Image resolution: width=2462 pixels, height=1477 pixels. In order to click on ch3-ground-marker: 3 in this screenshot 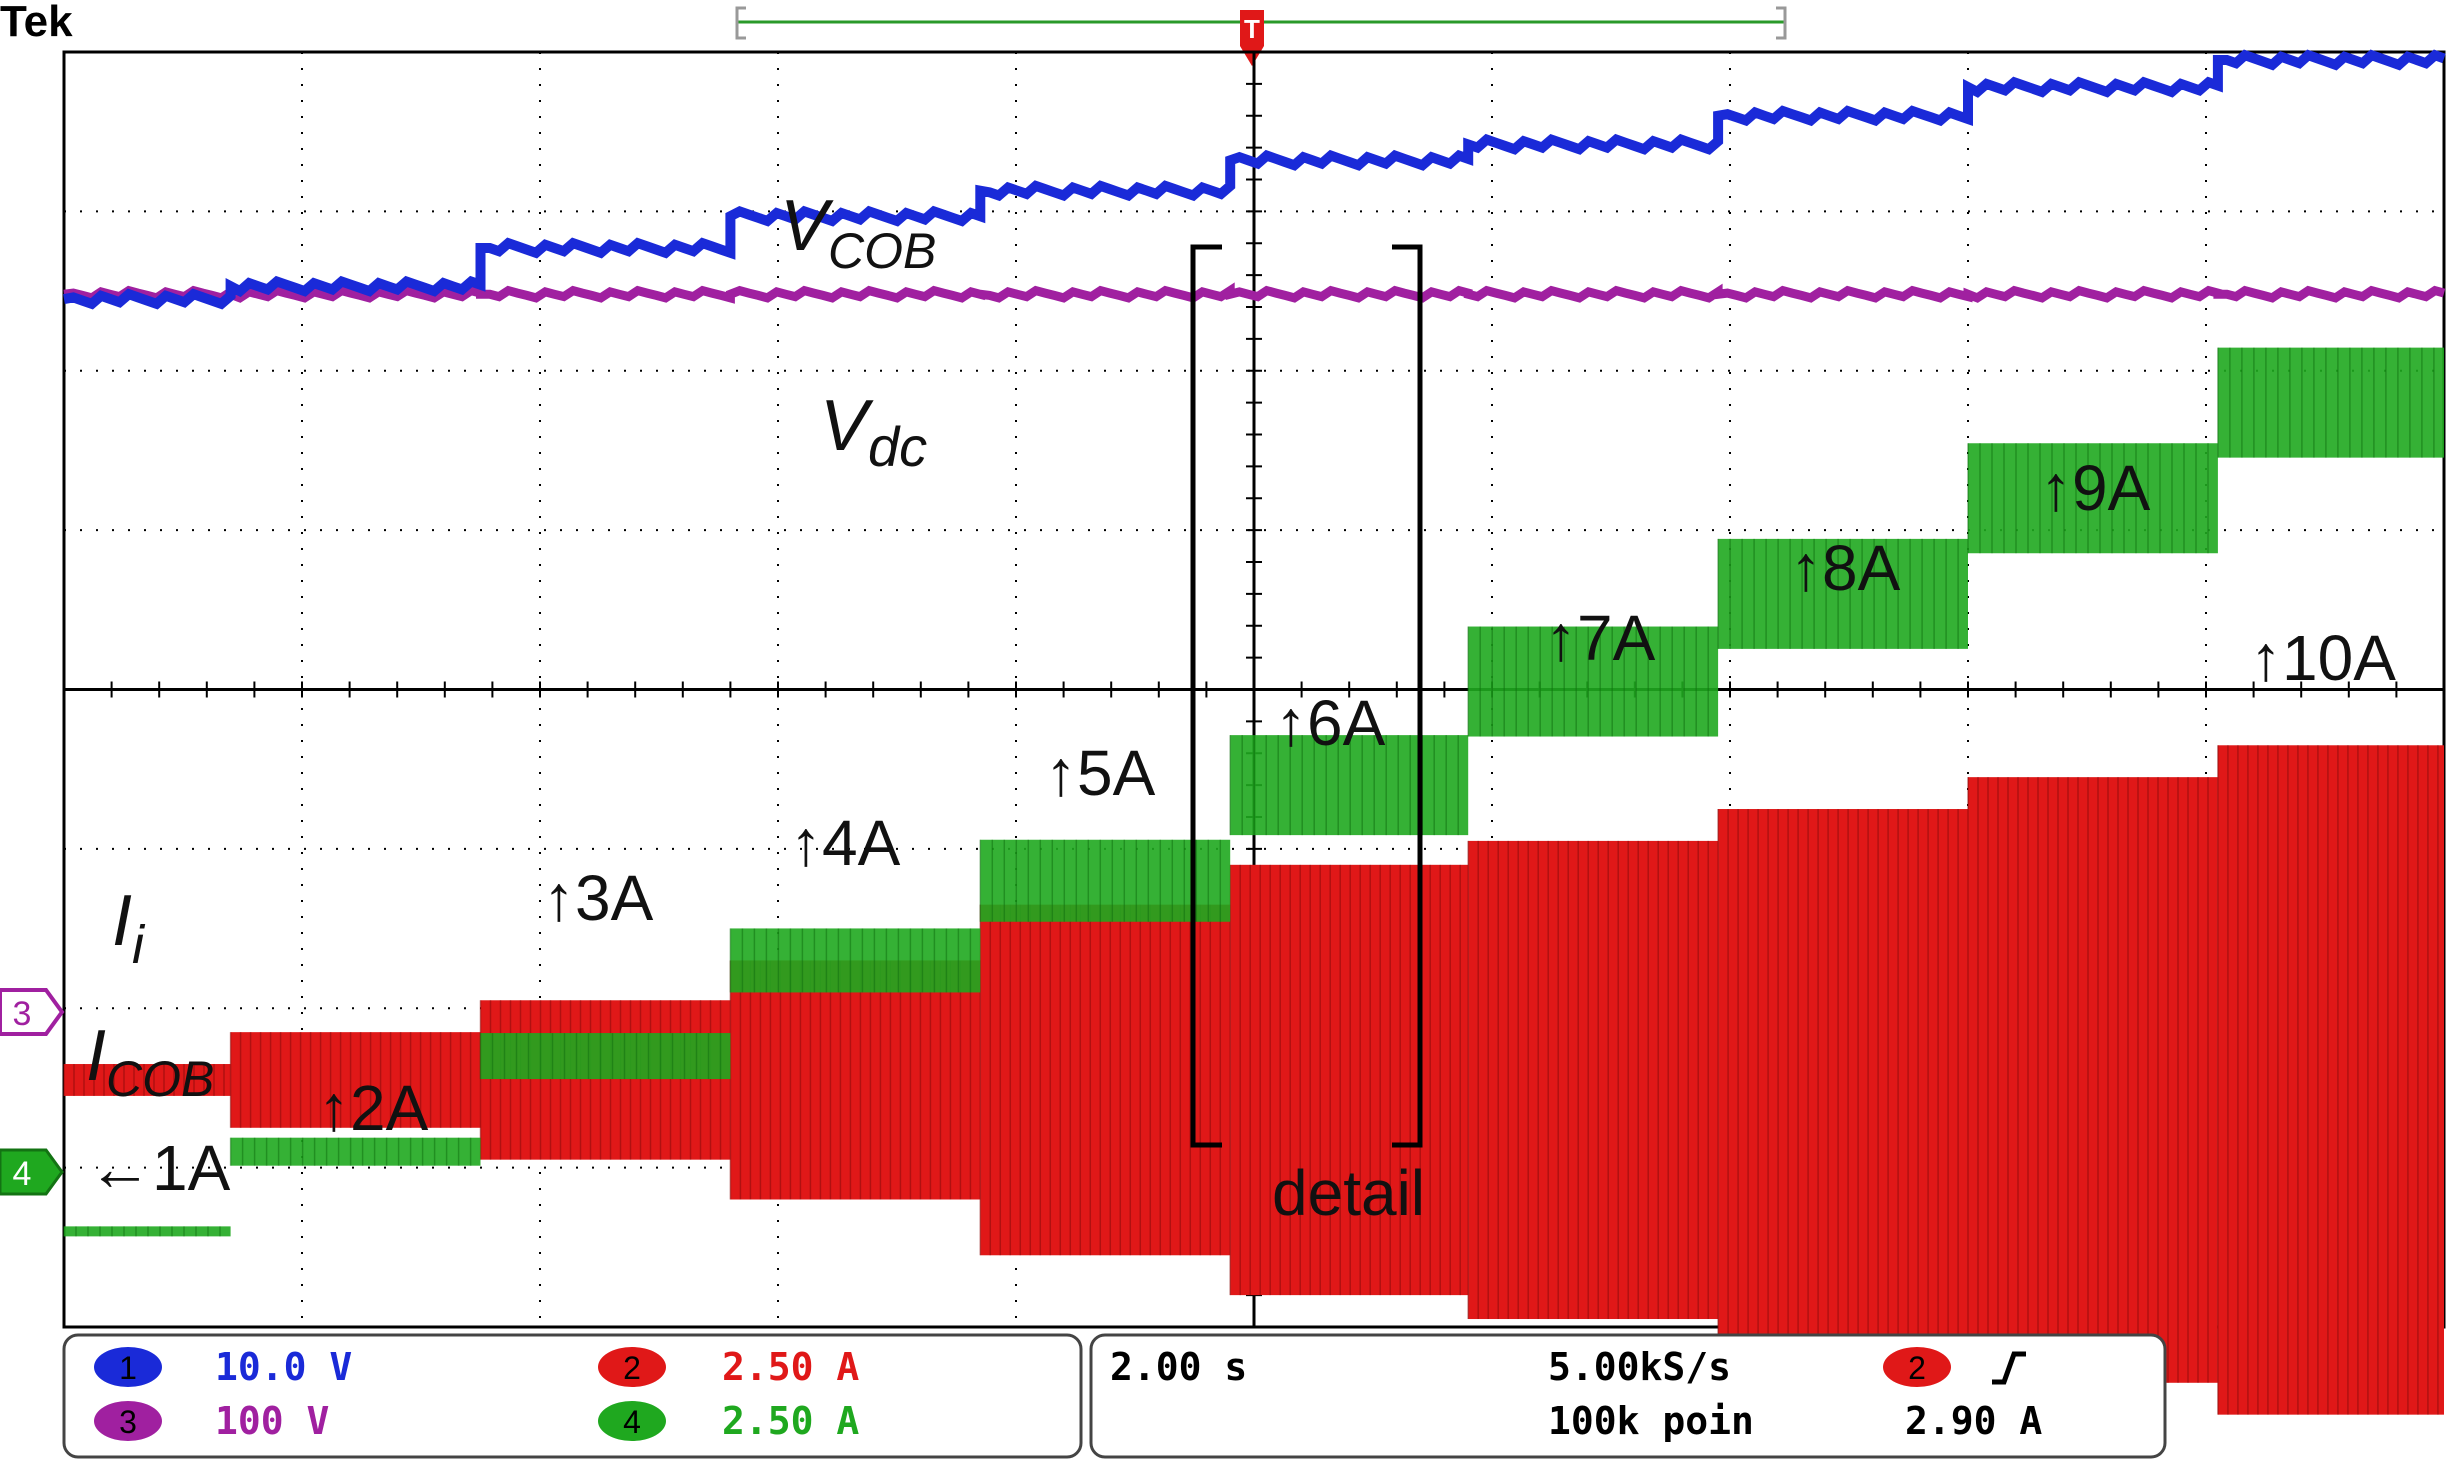, I will do `click(32, 1012)`.